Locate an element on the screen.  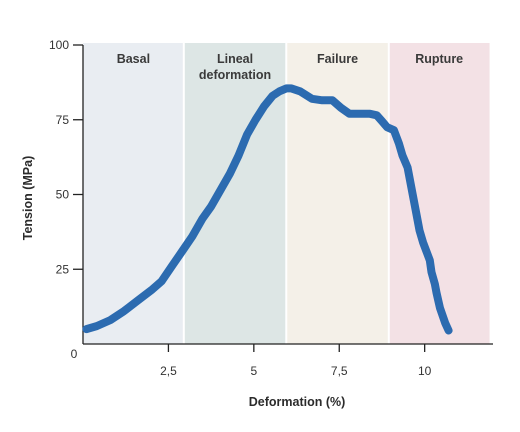
x-tick-label: 2,5 is located at coordinates (168, 371).